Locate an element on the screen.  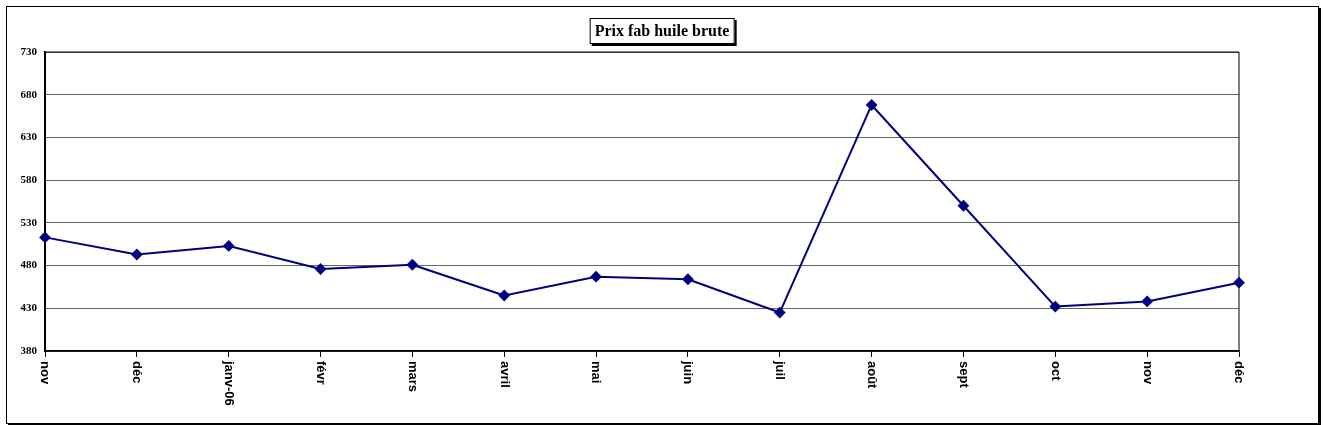
x-tick-label: févr is located at coordinates (321, 373).